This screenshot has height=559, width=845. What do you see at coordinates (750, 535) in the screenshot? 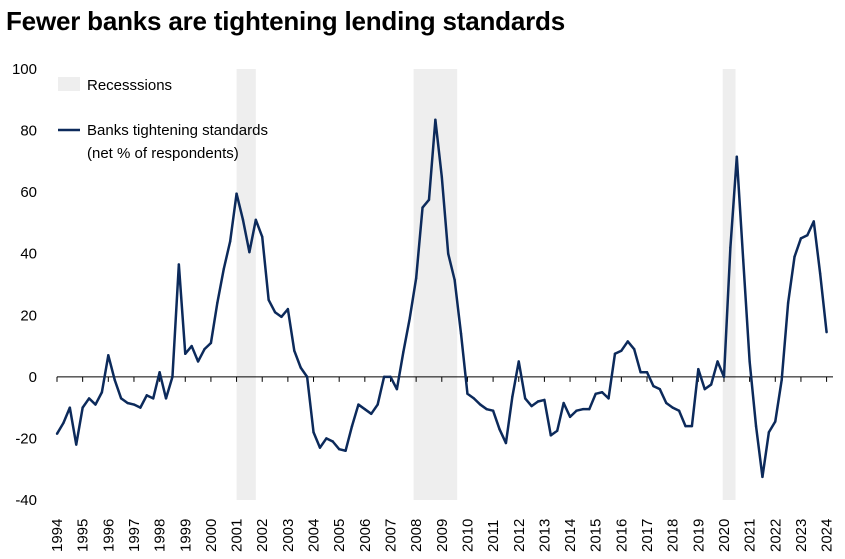
I see `x-tick-label: 2021` at bounding box center [750, 535].